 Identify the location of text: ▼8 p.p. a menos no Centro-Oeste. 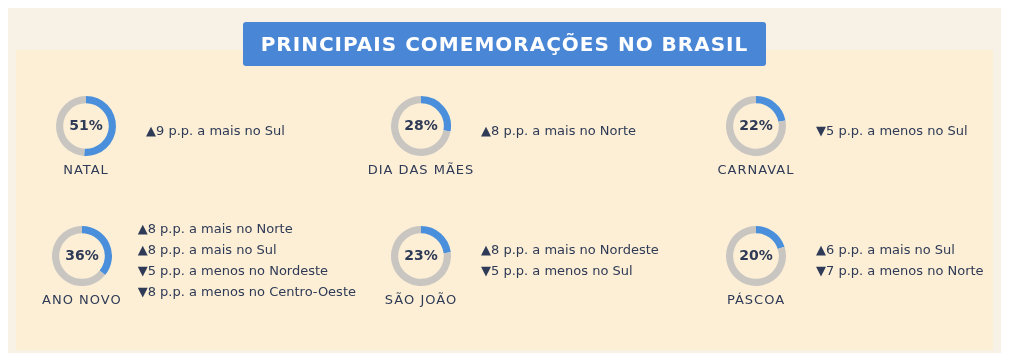
(246, 291).